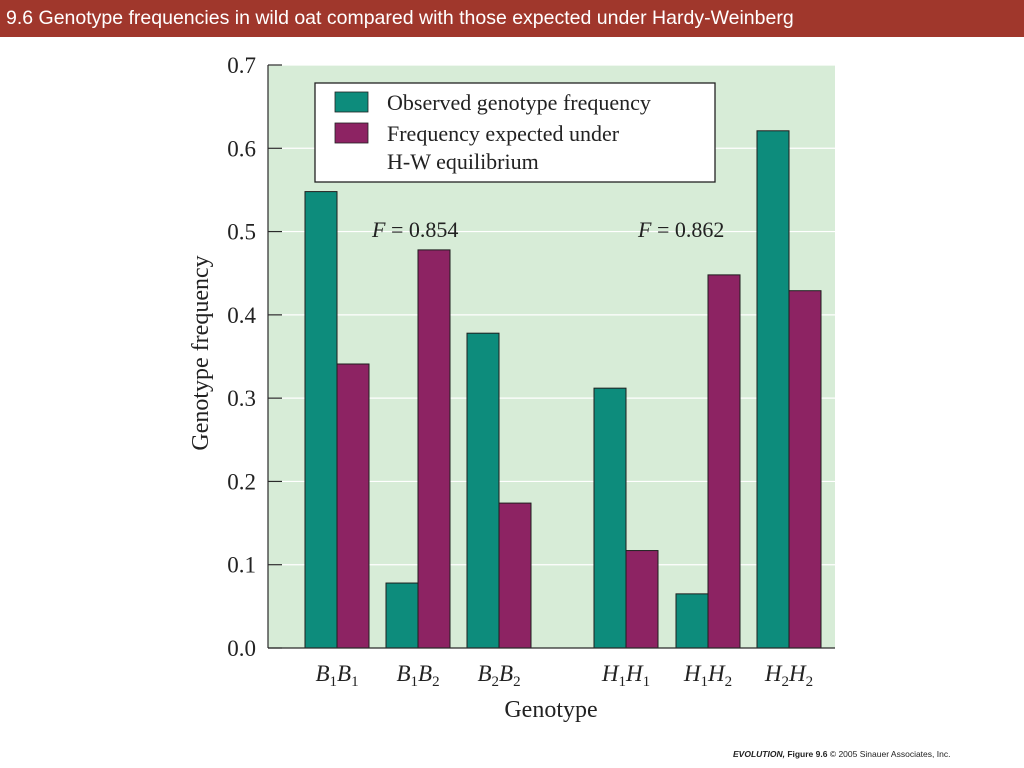 This screenshot has height=768, width=1024. I want to click on x-tick-labels: B1B1 B1B2 B2B2 H1H1 H1H2 H2H2, so click(564, 675).